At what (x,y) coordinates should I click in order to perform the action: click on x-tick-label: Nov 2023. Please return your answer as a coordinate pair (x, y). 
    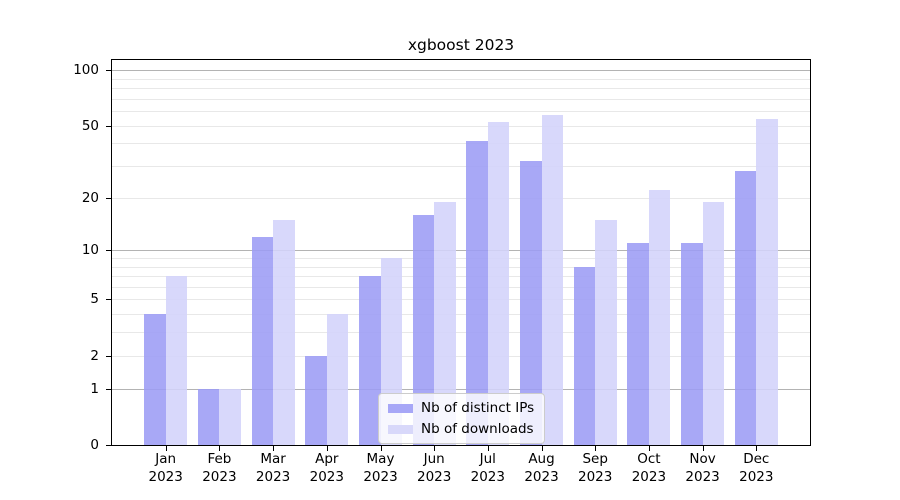
    Looking at the image, I should click on (703, 468).